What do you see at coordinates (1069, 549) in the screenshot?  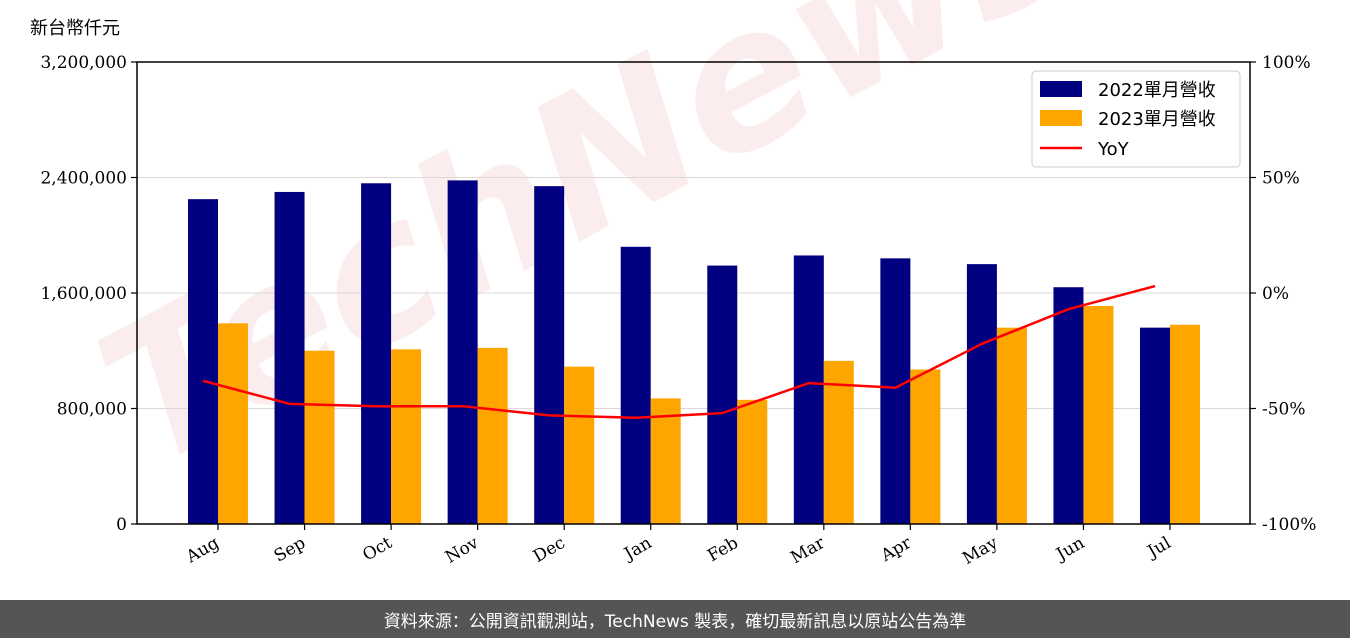 I see `x-tick-label: Jun` at bounding box center [1069, 549].